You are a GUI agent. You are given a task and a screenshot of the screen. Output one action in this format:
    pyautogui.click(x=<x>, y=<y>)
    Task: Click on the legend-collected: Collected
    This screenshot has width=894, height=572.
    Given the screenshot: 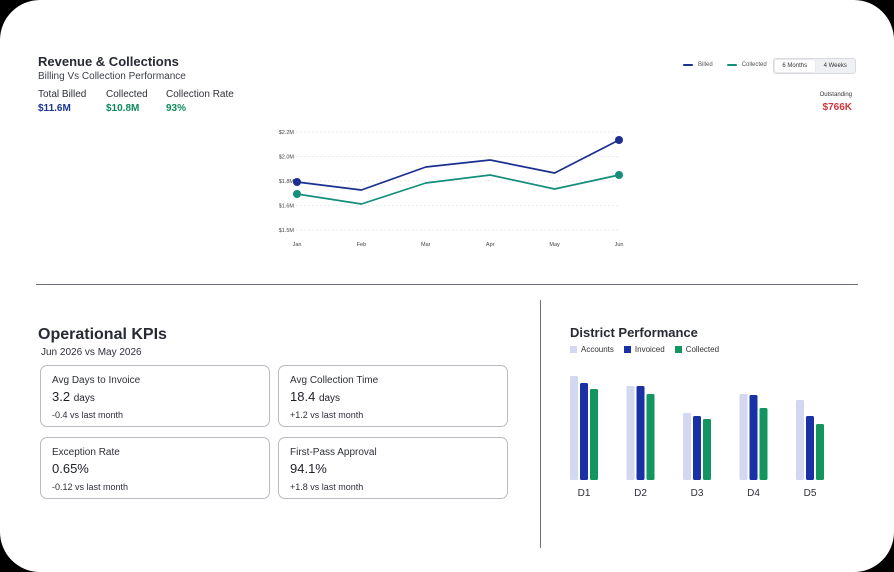 What is the action you would take?
    pyautogui.click(x=746, y=65)
    